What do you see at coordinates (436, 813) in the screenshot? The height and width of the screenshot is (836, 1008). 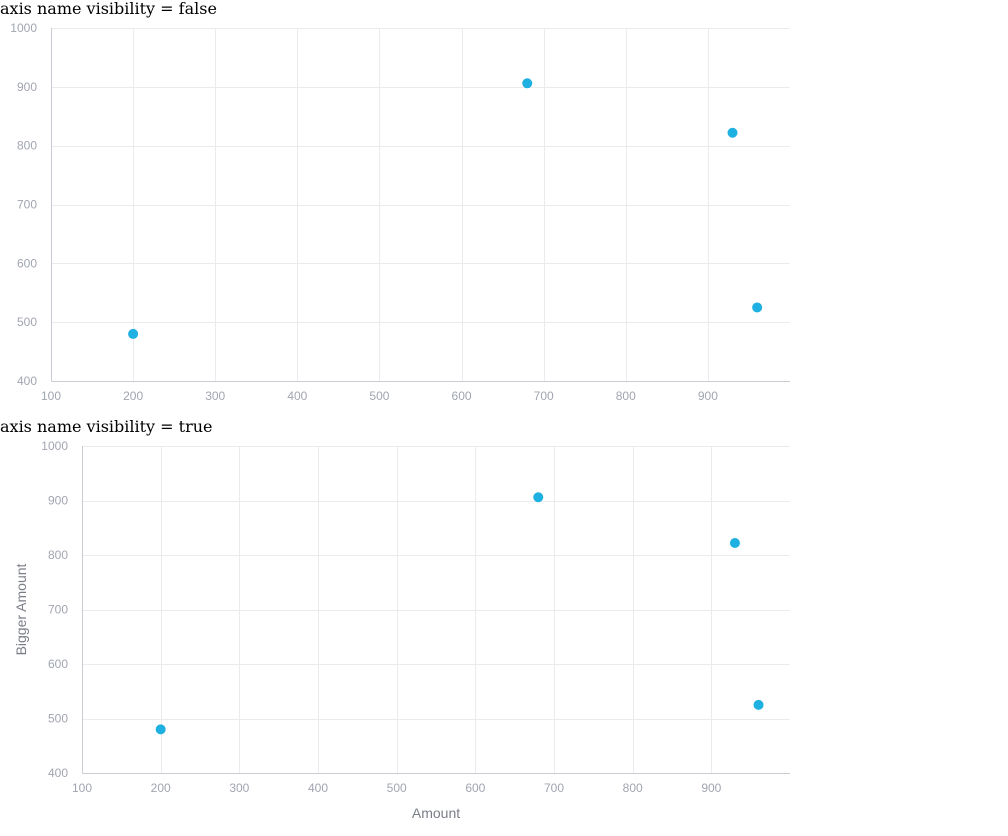 I see `x-axis-name: Amount` at bounding box center [436, 813].